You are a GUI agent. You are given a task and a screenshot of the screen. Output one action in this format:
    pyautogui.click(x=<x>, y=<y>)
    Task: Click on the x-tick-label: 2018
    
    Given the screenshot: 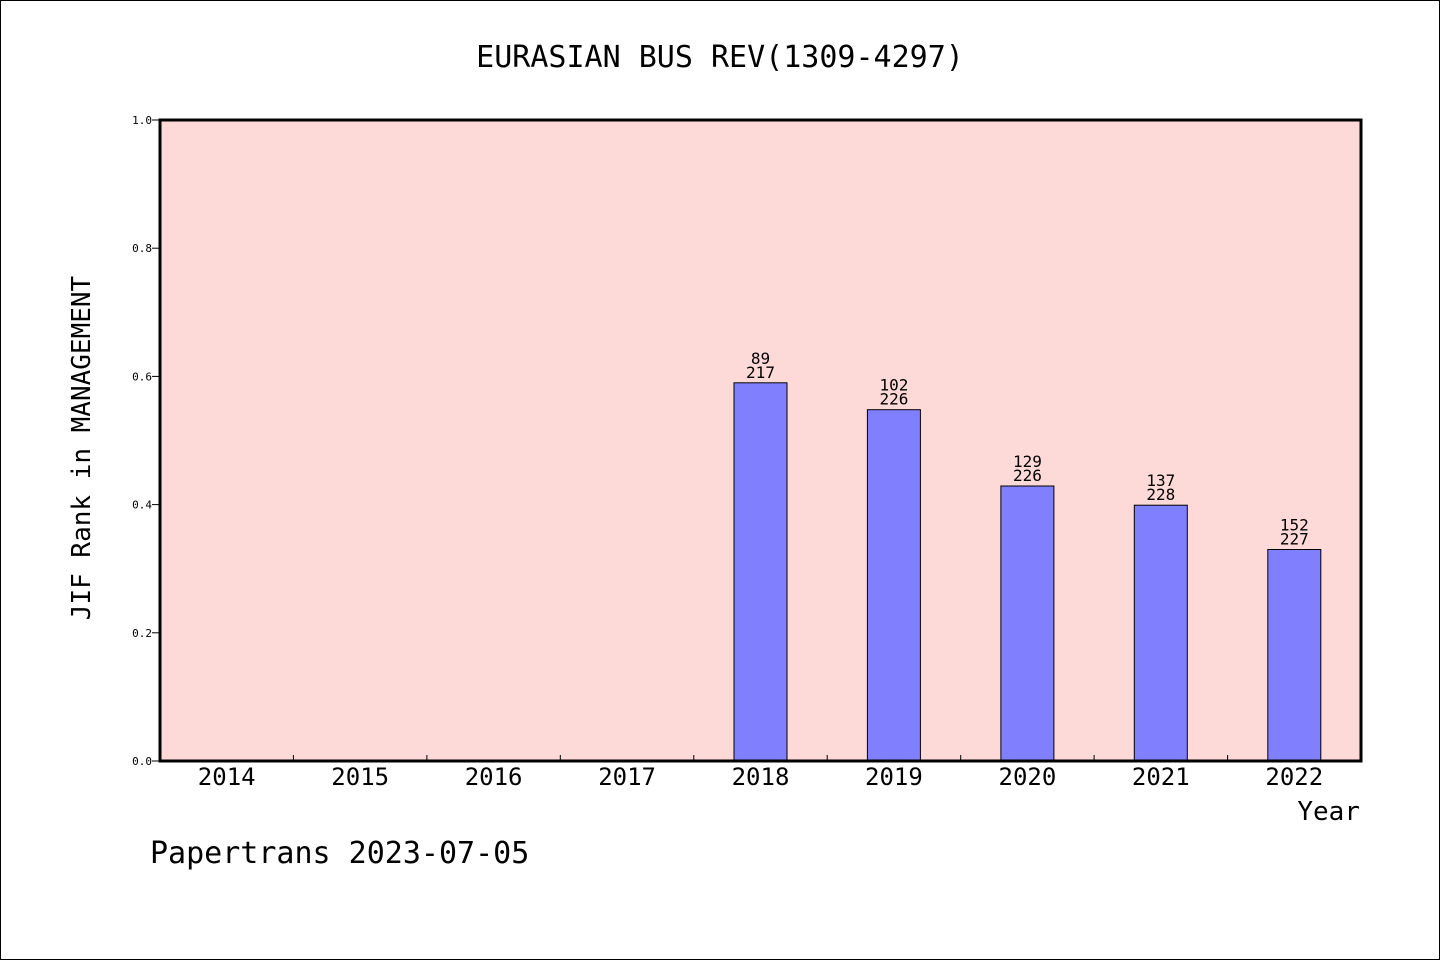 What is the action you would take?
    pyautogui.click(x=761, y=777)
    